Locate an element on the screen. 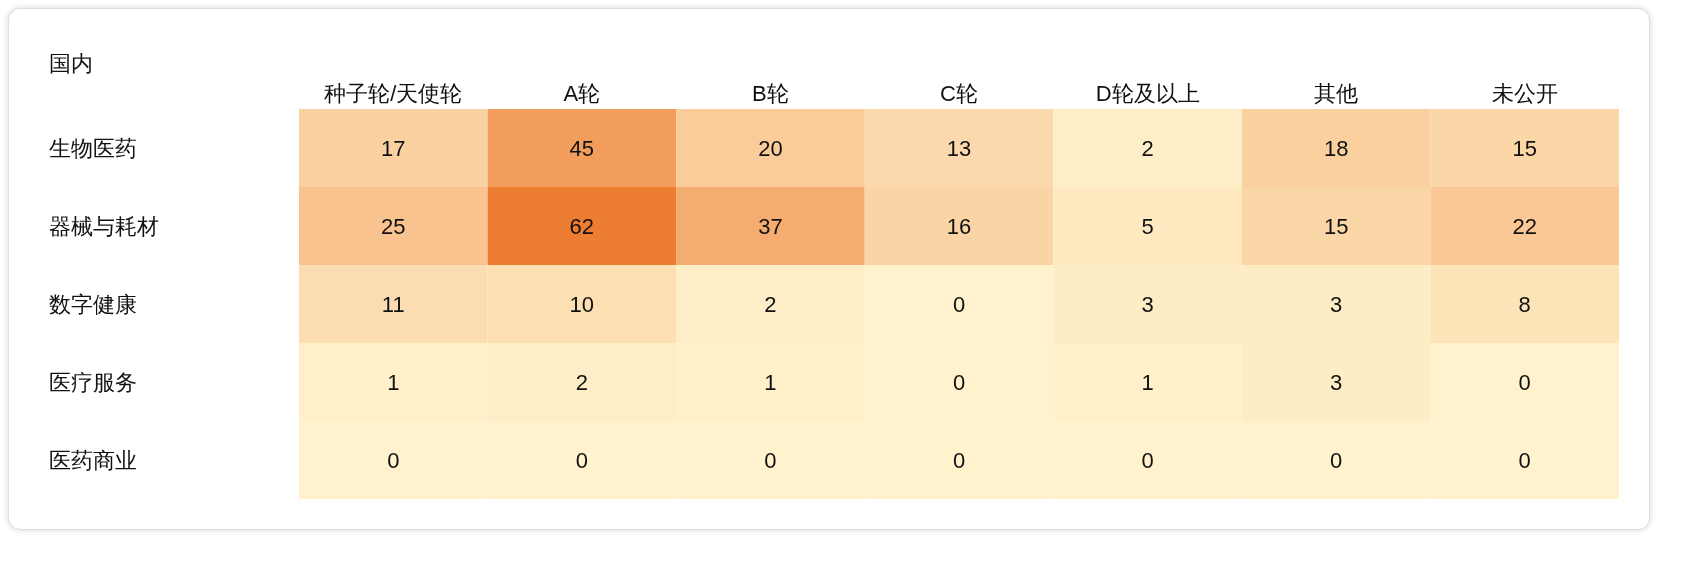 This screenshot has width=1688, height=576. data-label: 18 is located at coordinates (1336, 148).